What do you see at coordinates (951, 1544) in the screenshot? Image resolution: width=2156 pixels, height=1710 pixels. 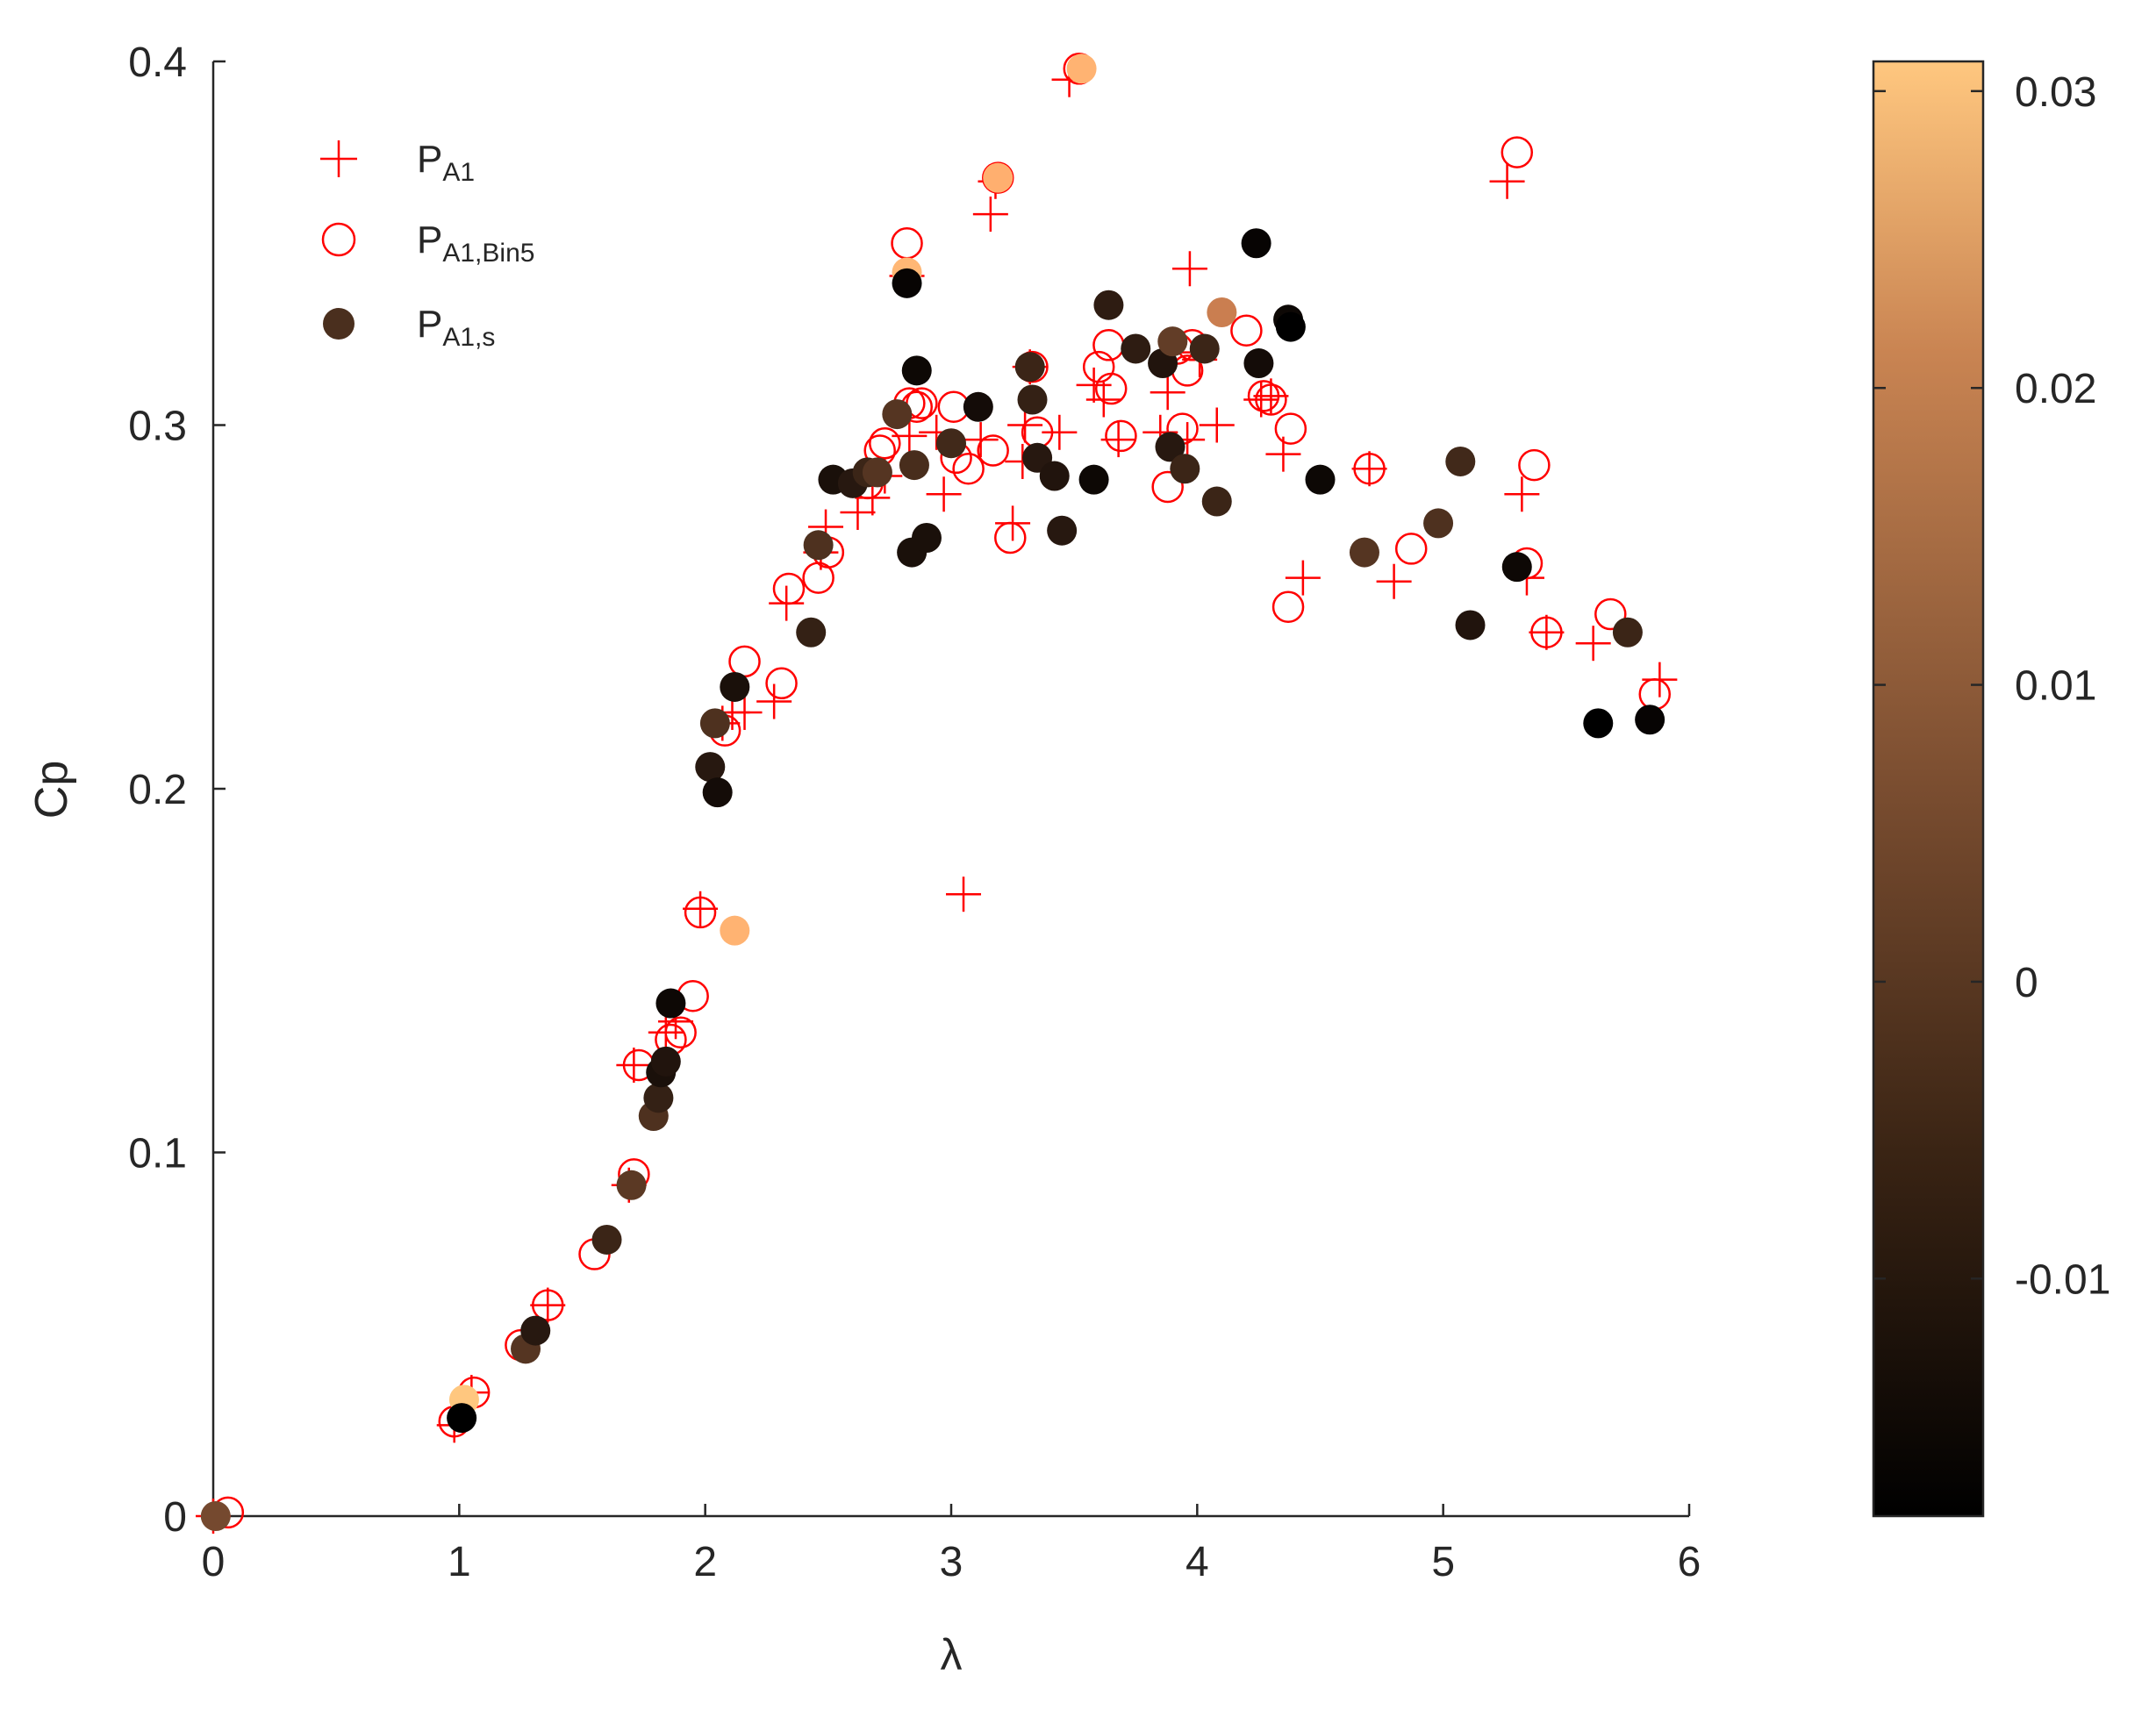 I see `x-ticks: 0 1 2 3 4 5 6` at bounding box center [951, 1544].